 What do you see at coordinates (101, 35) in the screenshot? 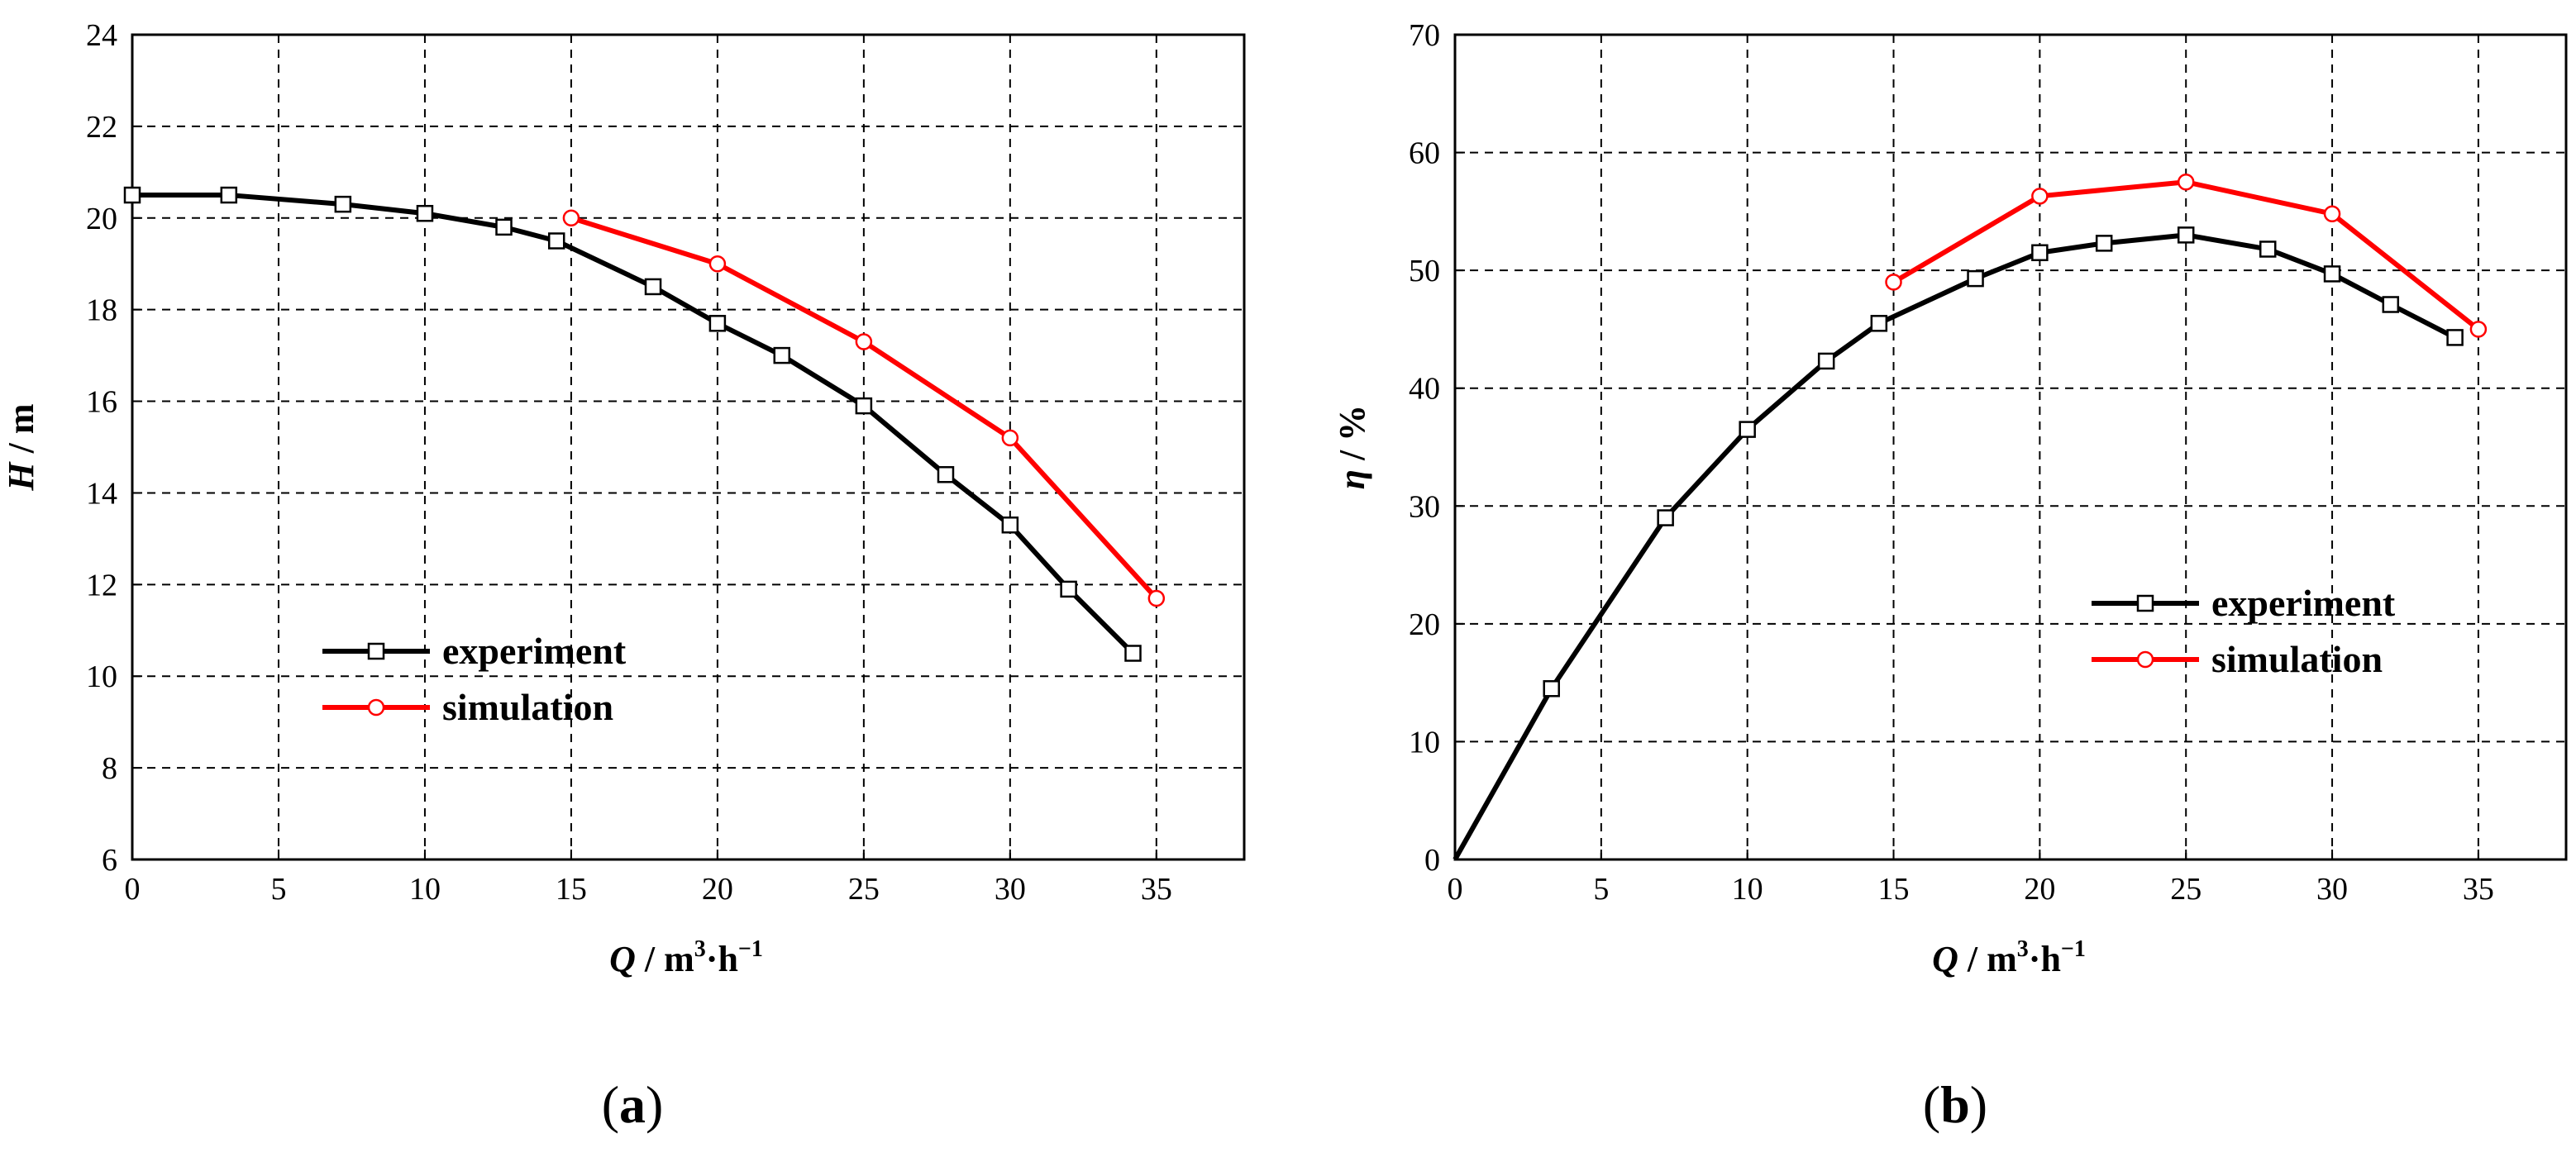
I see `y-tick-label: 24` at bounding box center [101, 35].